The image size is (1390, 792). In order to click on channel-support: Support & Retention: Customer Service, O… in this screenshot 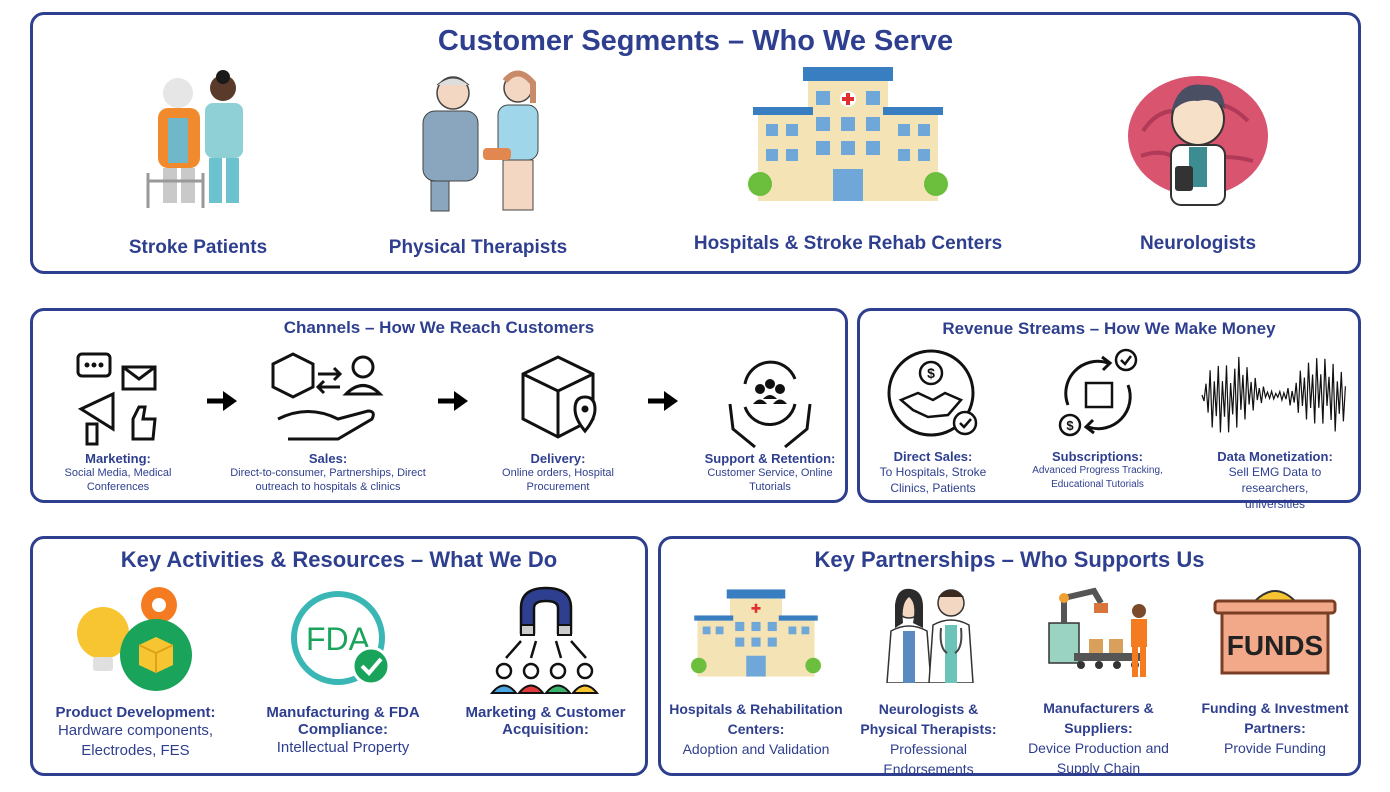, I will do `click(770, 421)`.